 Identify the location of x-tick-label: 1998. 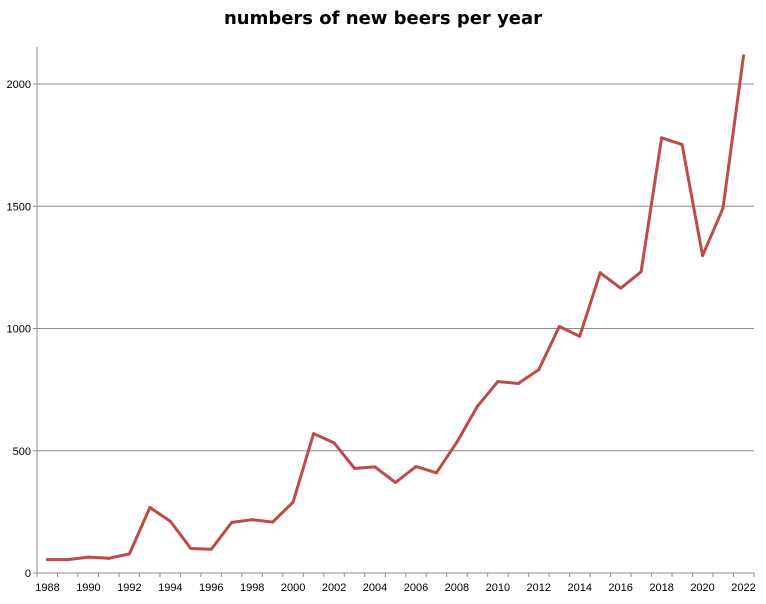
(252, 588).